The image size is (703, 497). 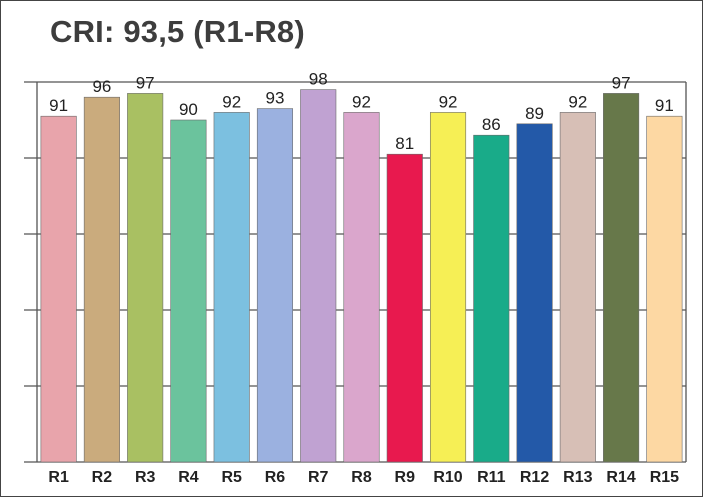 I want to click on tick-label-r1: R1, so click(x=58, y=477).